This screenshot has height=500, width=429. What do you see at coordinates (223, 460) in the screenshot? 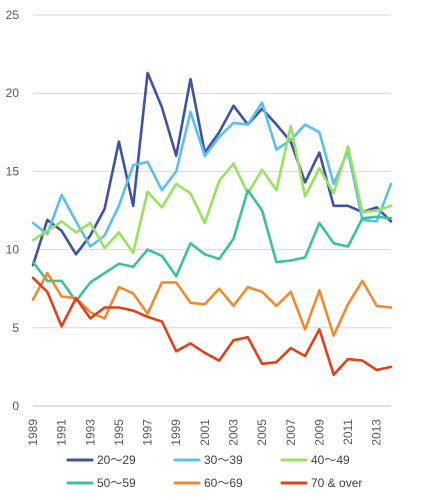
I see `legend-label: 30〜39` at bounding box center [223, 460].